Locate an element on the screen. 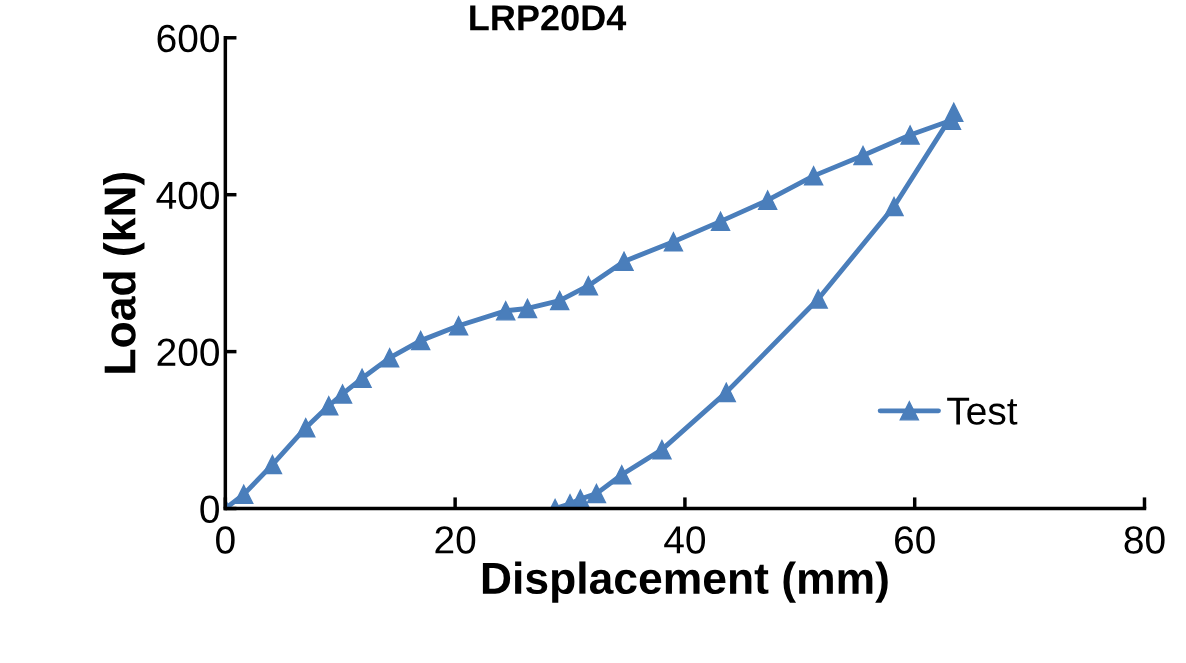  y-tick-label: 400 is located at coordinates (187, 195).